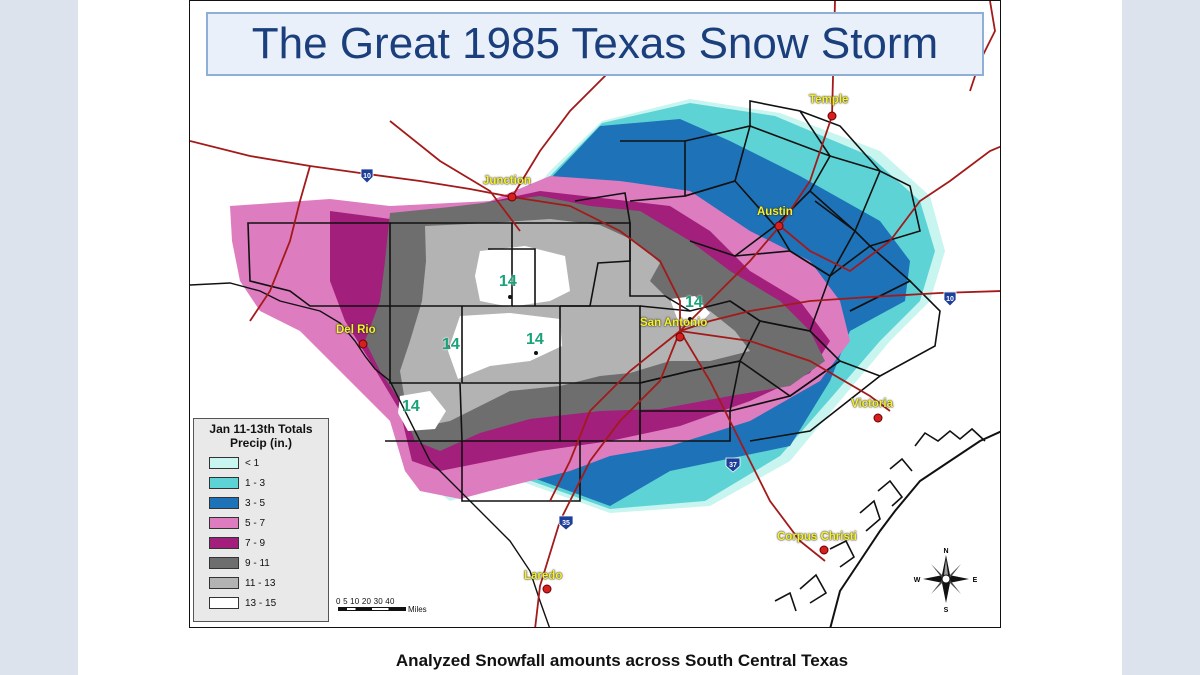 The width and height of the screenshot is (1200, 675). Describe the element at coordinates (946, 610) in the screenshot. I see `compass-s: S` at that location.